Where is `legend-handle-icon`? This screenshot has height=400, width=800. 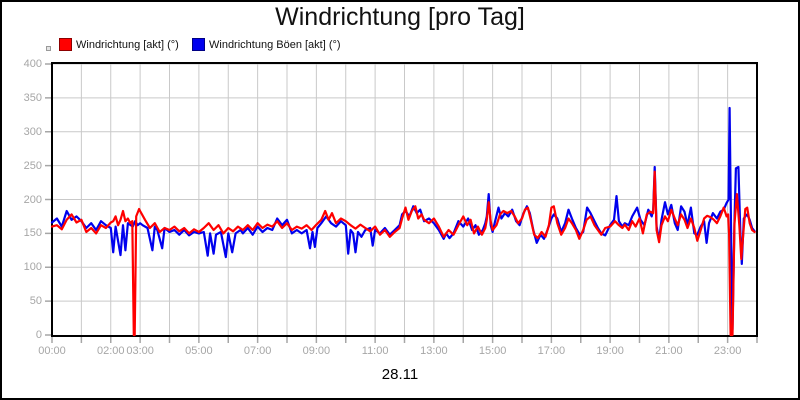
legend-handle-icon is located at coordinates (48, 48).